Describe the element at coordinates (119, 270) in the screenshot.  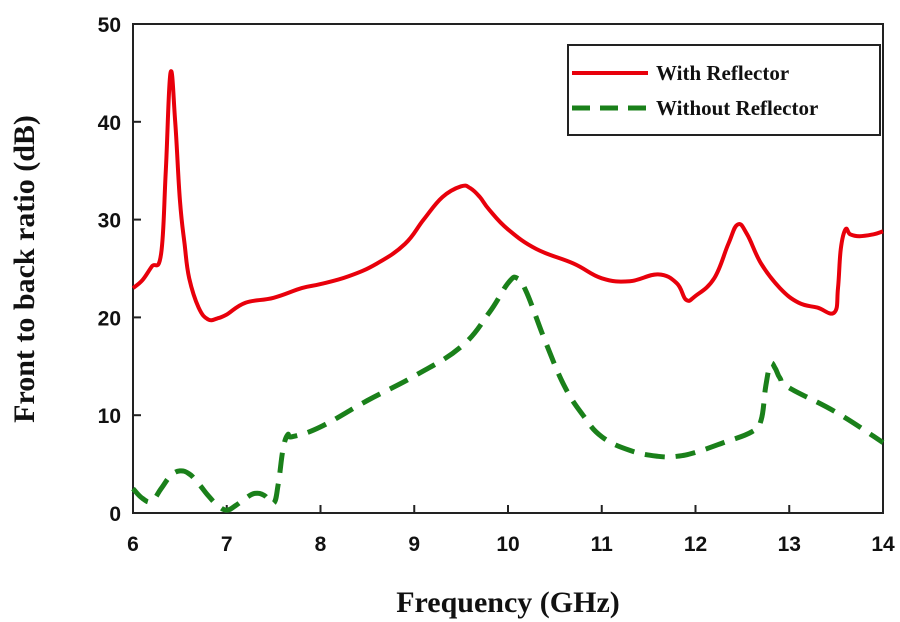
I see `y-axis: 0 10 20 30 40 50` at that location.